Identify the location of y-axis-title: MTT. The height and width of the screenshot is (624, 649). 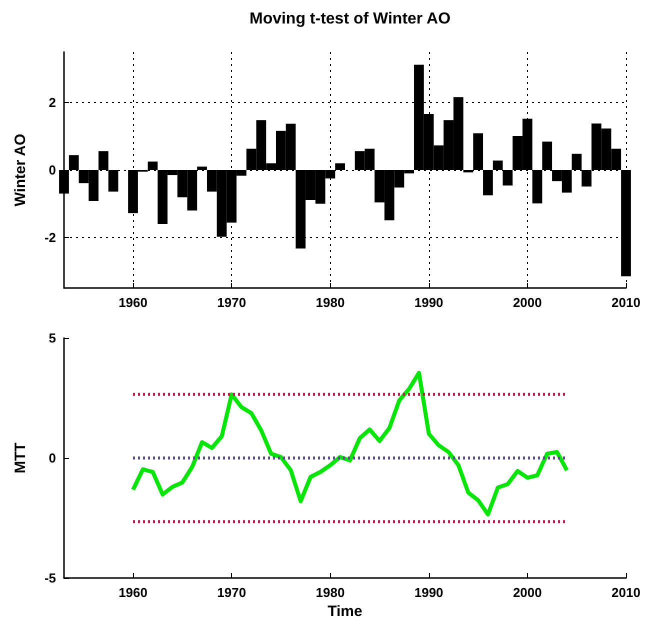
(20, 458).